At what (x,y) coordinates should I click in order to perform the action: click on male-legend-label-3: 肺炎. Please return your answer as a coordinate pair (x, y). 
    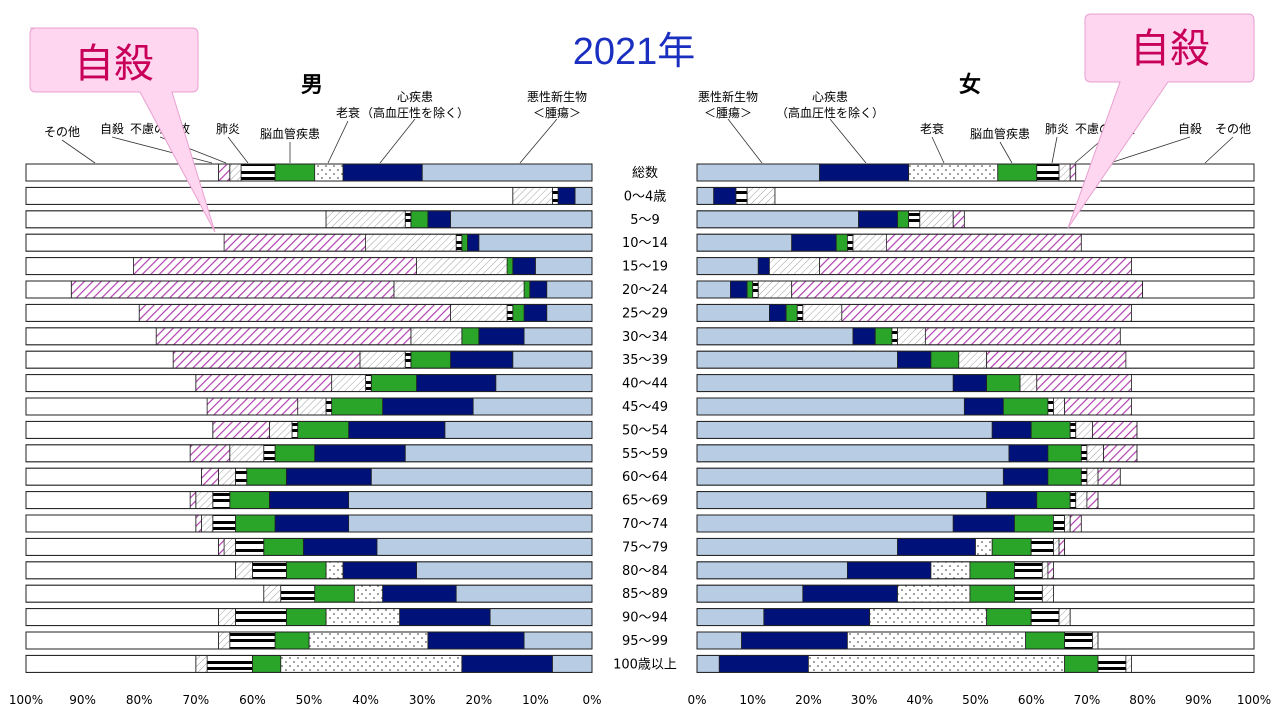
    Looking at the image, I should click on (228, 129).